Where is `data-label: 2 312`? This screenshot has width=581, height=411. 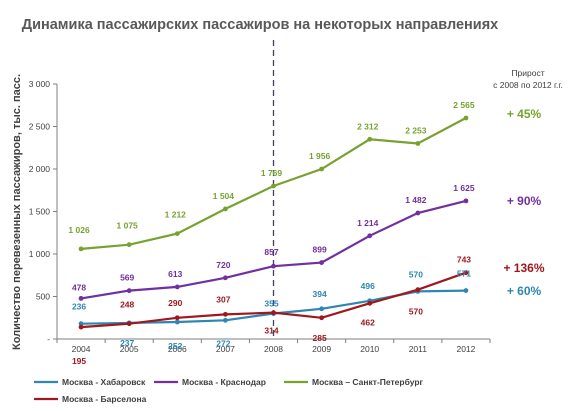 data-label: 2 312 is located at coordinates (368, 126).